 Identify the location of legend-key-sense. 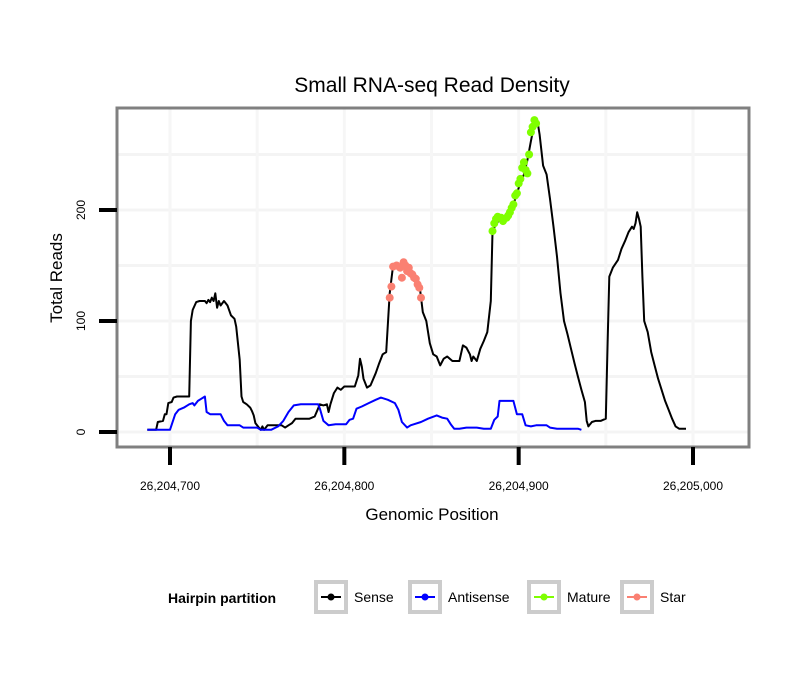
(331, 597).